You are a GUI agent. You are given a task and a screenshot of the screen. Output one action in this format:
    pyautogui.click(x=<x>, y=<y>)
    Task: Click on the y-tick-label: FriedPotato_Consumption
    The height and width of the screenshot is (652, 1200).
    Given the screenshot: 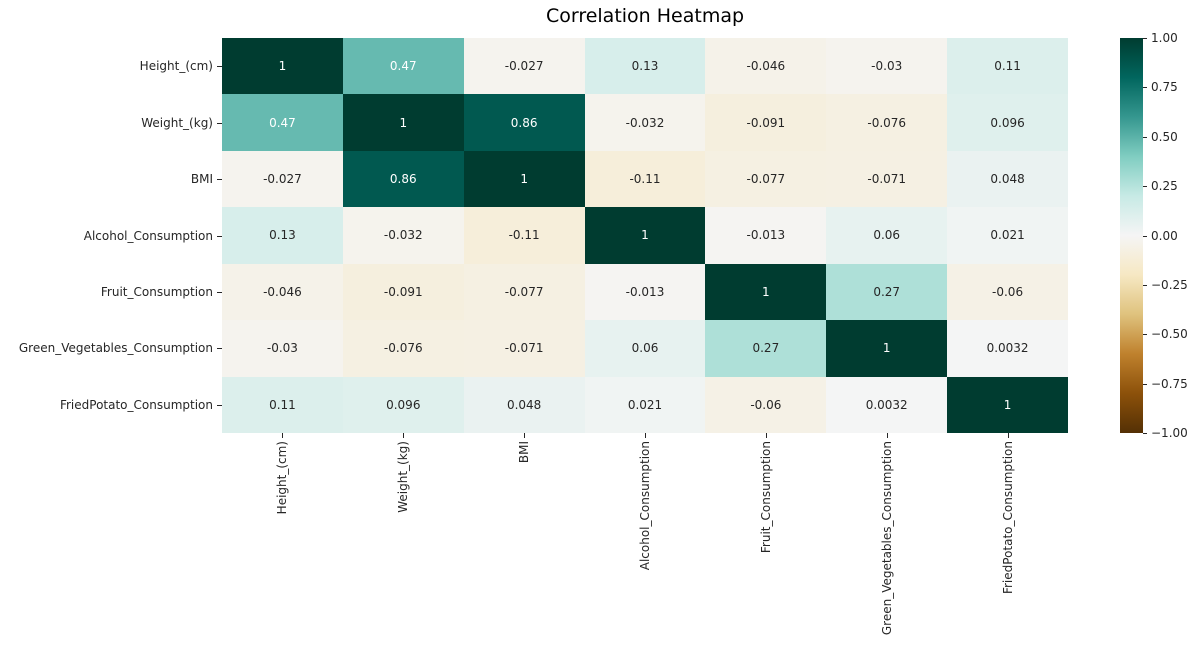 What is the action you would take?
    pyautogui.click(x=136, y=404)
    